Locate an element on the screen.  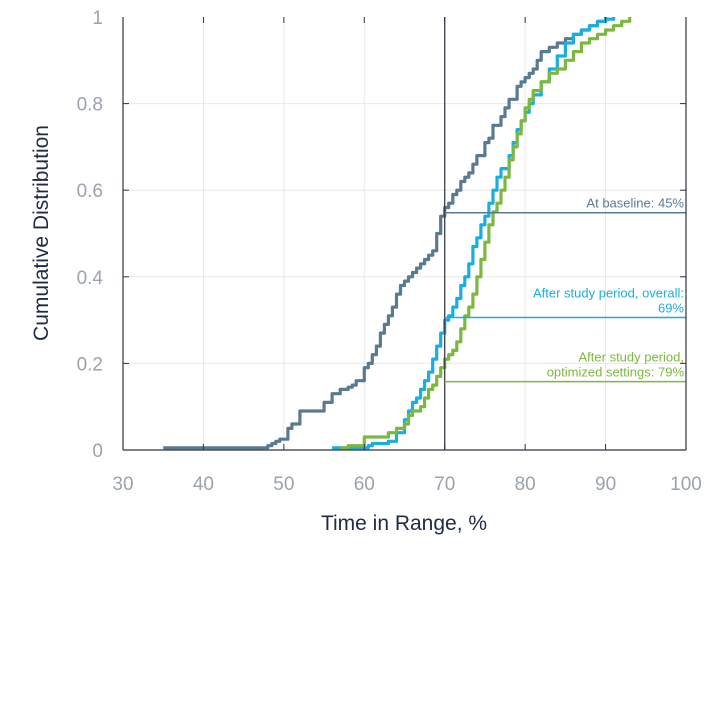
x-tick-labels: 30 40 50 60 70 80 90 100 is located at coordinates (406, 484).